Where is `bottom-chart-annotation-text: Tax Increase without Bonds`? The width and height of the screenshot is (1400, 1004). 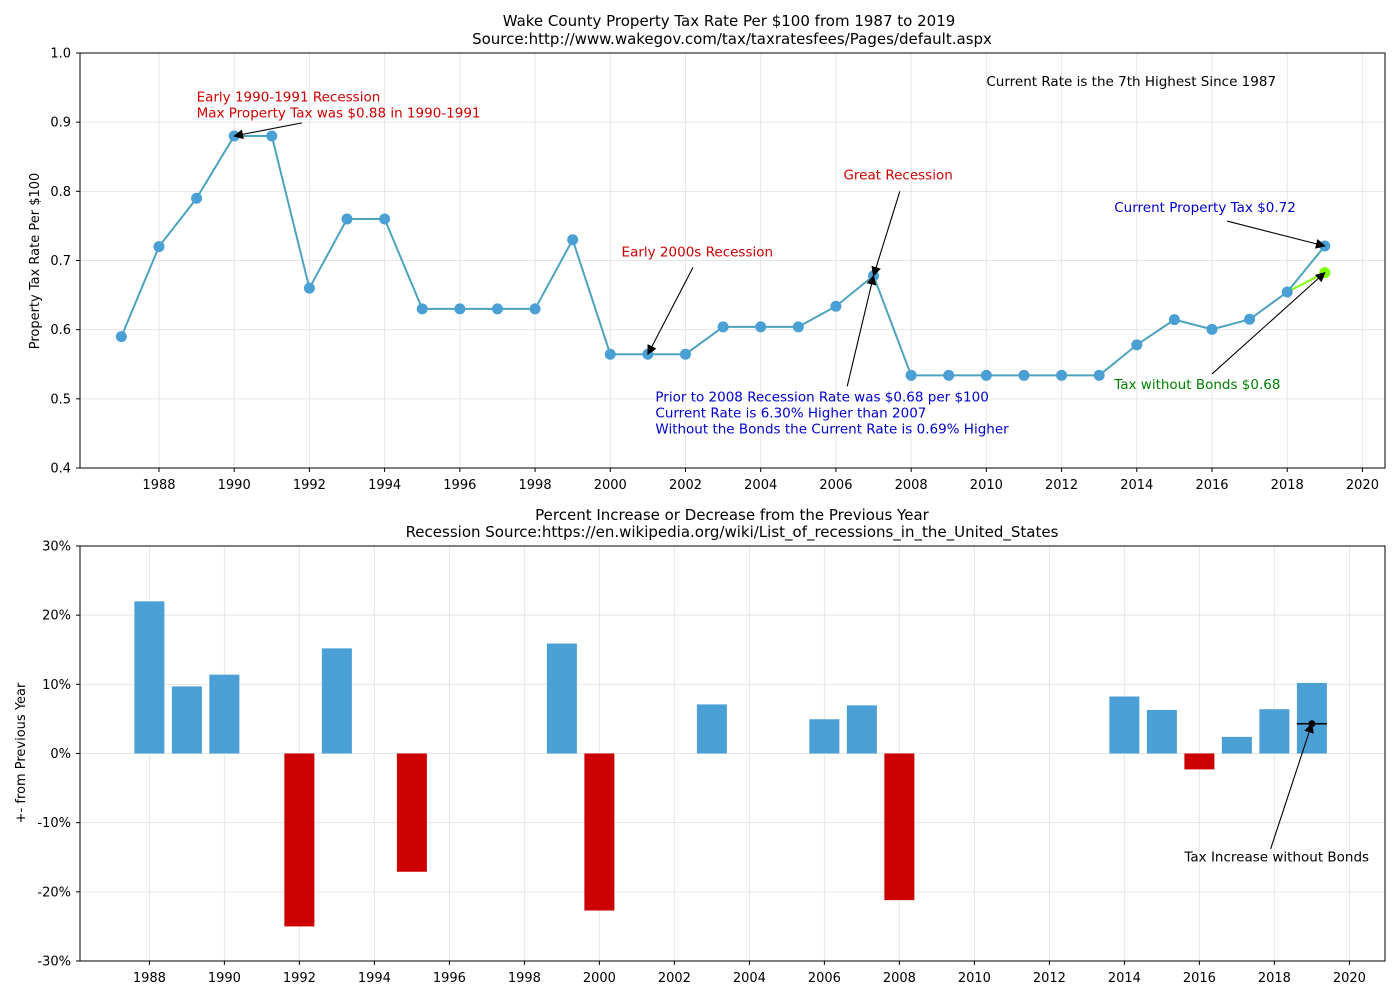
bottom-chart-annotation-text: Tax Increase without Bonds is located at coordinates (1276, 857).